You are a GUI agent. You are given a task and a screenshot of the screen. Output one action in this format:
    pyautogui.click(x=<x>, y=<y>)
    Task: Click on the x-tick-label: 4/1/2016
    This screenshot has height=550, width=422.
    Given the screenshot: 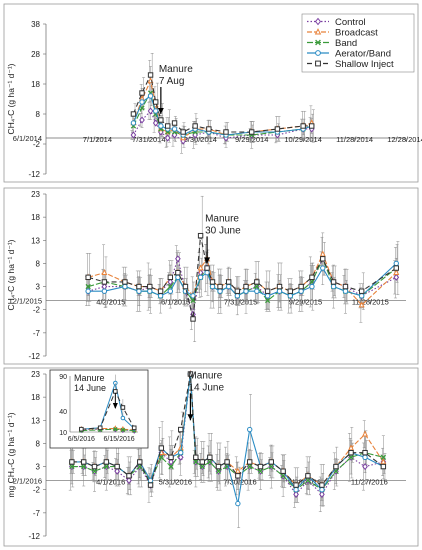 What is the action you would take?
    pyautogui.click(x=110, y=481)
    